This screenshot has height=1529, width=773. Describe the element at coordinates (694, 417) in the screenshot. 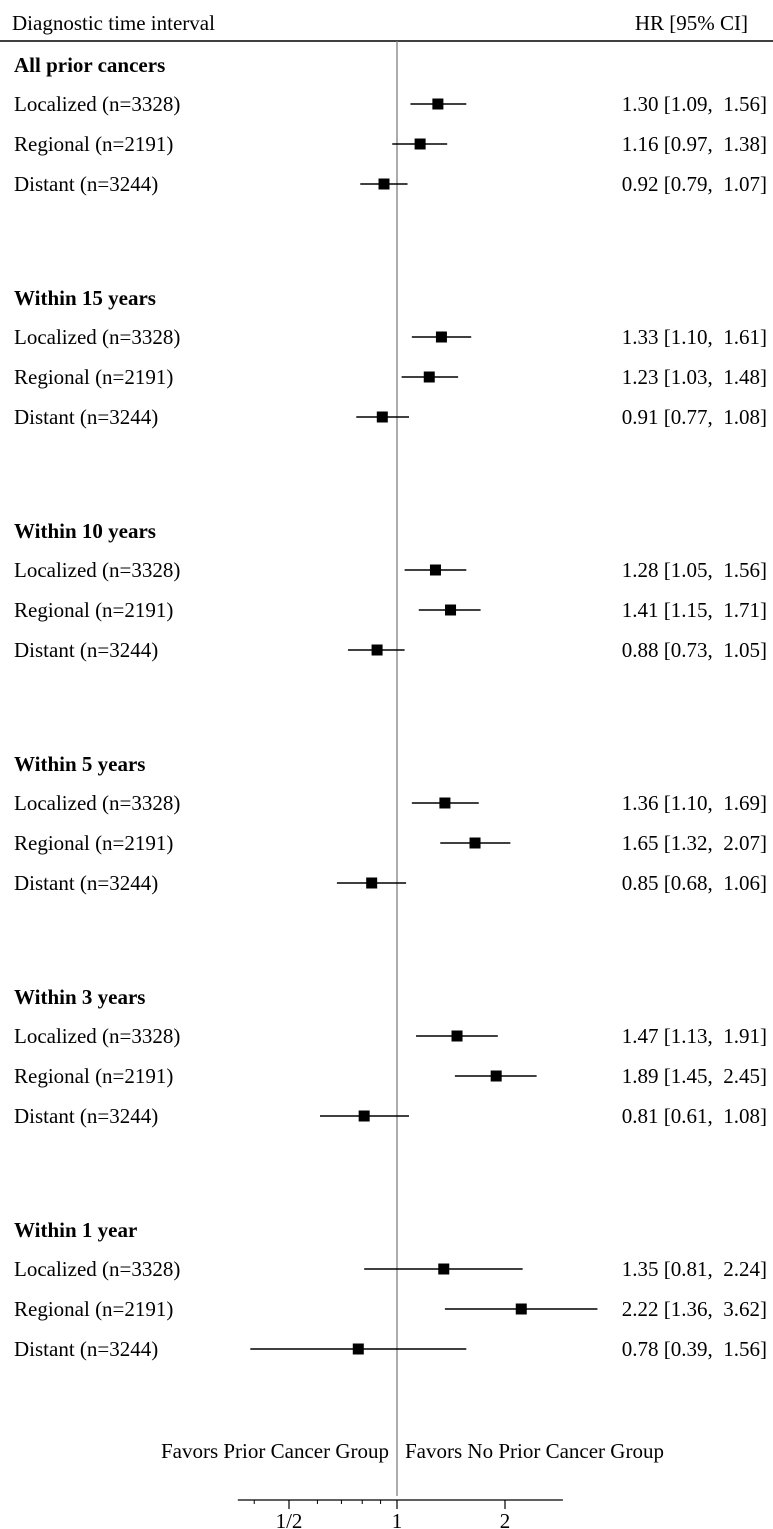

I see `hr-ci-value: 0.91 [0.77, 1.08]` at that location.